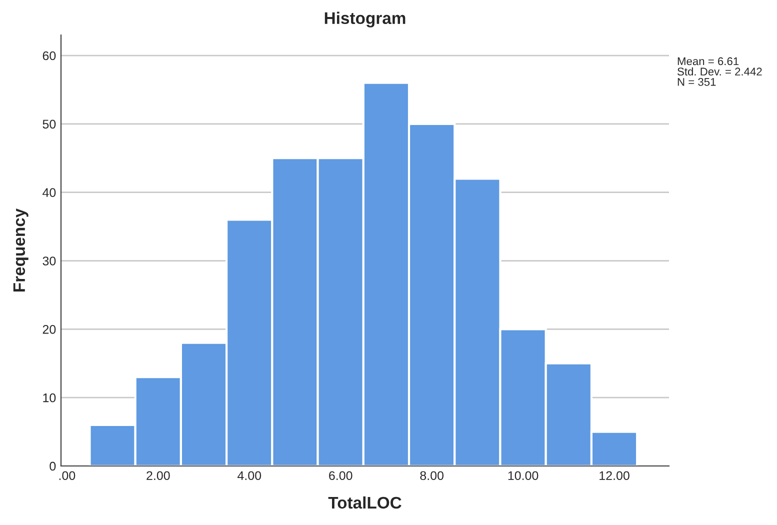  What do you see at coordinates (340, 475) in the screenshot?
I see `x-tick-label: 6.00` at bounding box center [340, 475].